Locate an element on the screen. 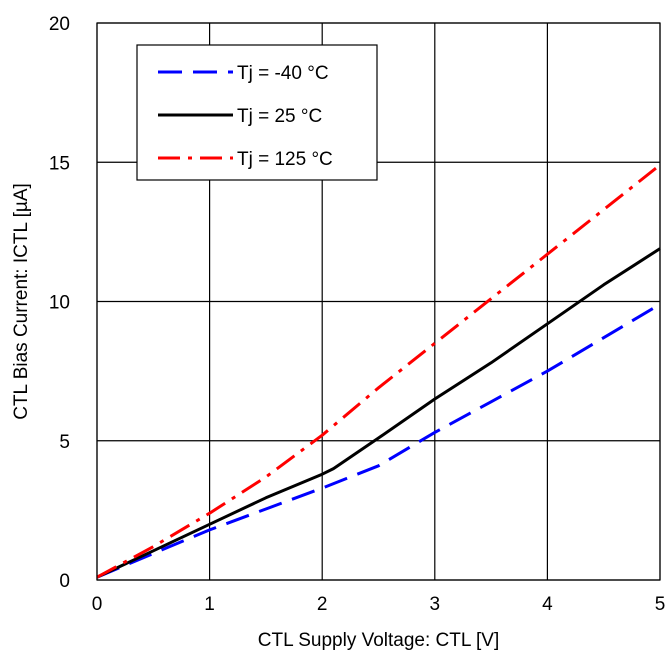 This screenshot has width=667, height=659. x-tick-label: 5 is located at coordinates (660, 604).